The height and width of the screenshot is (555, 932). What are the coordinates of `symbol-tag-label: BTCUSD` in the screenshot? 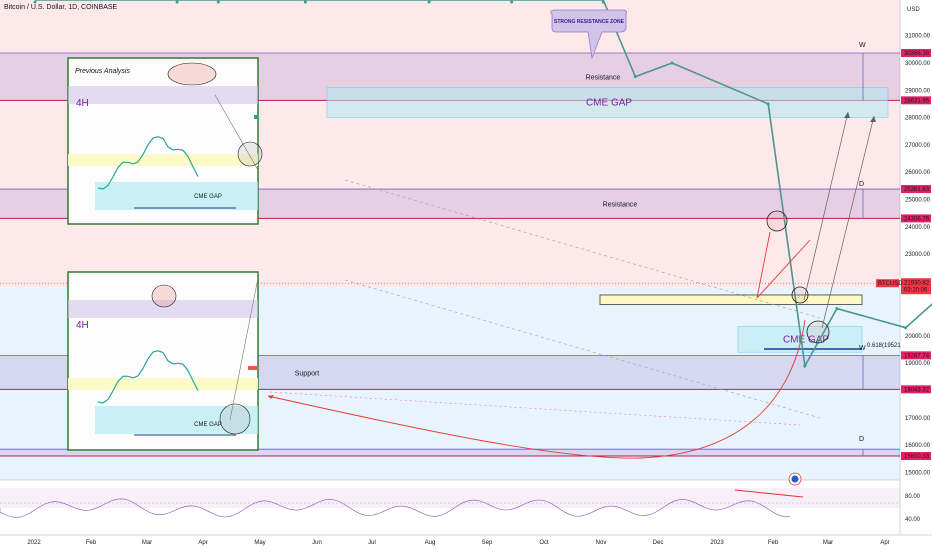 It's located at (890, 284).